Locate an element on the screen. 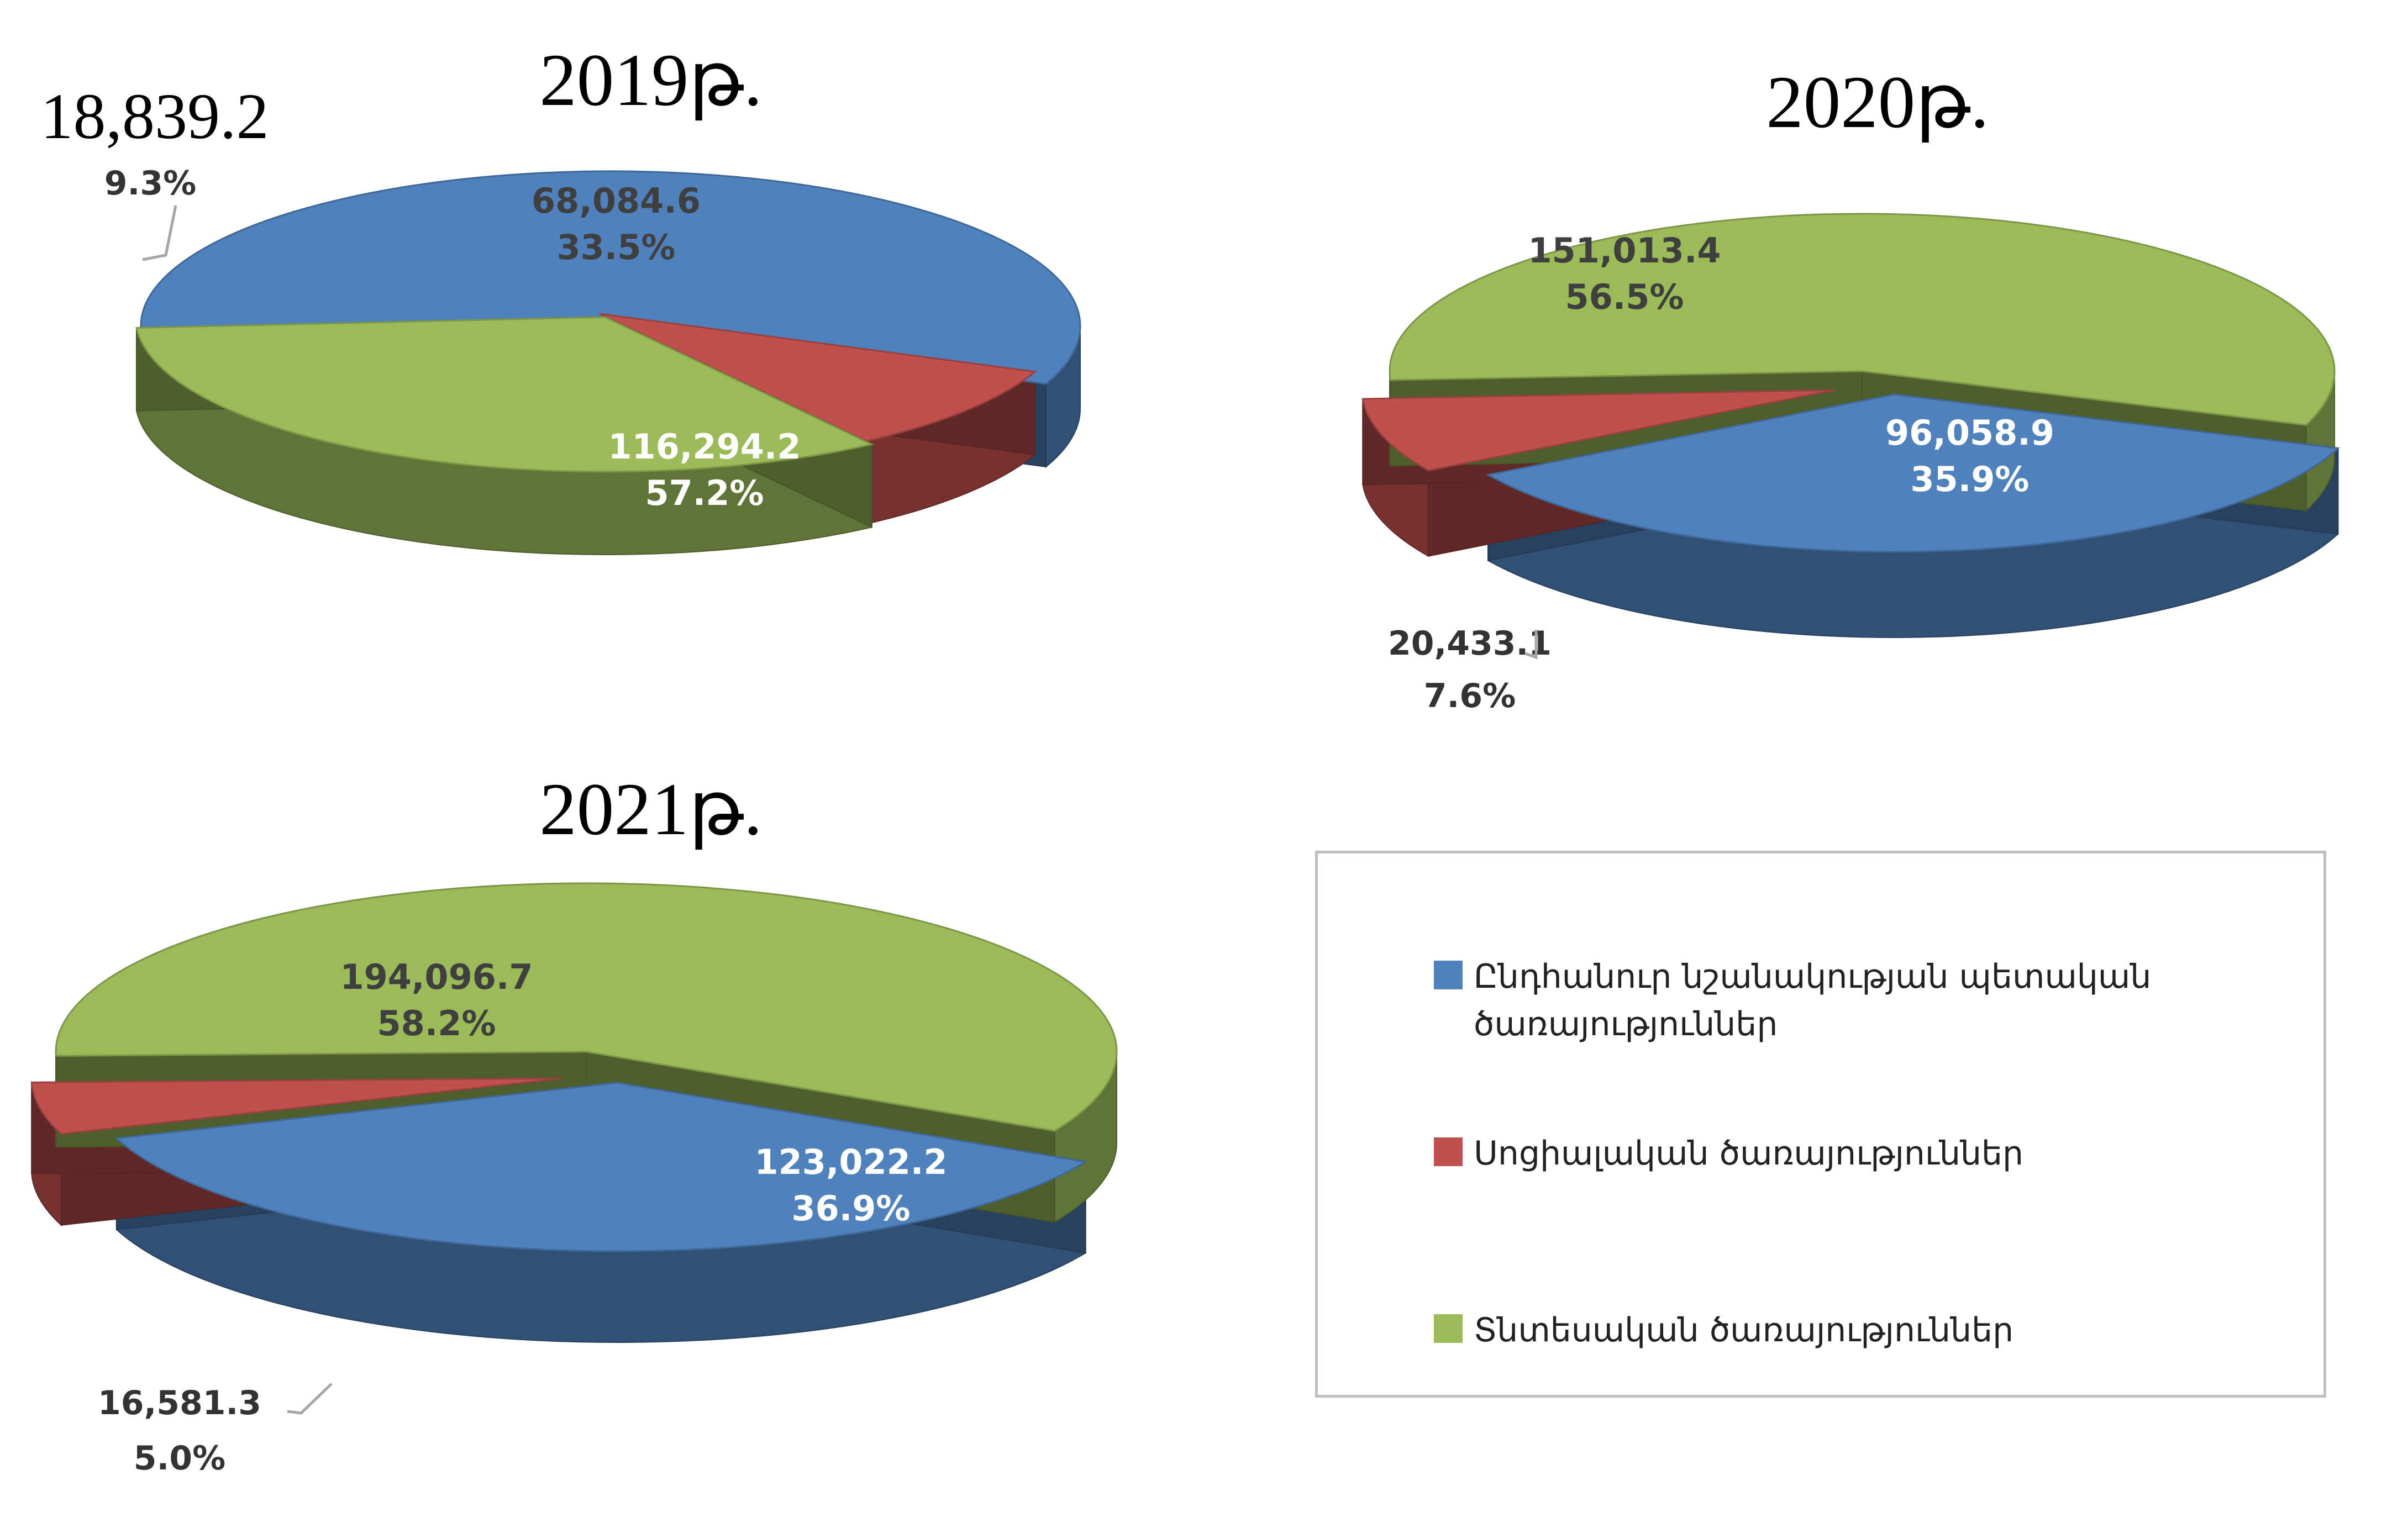 This screenshot has height=1523, width=2408. slice-percent-label: 7.6% is located at coordinates (1470, 696).